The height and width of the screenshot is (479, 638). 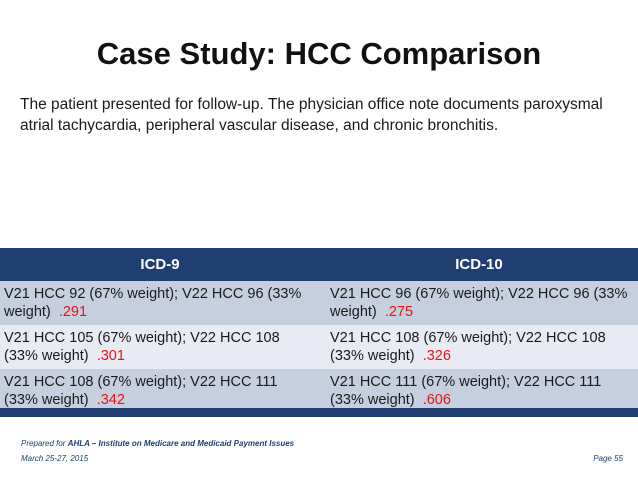 What do you see at coordinates (55, 458) in the screenshot?
I see `footer-date: March 25-27, 2015` at bounding box center [55, 458].